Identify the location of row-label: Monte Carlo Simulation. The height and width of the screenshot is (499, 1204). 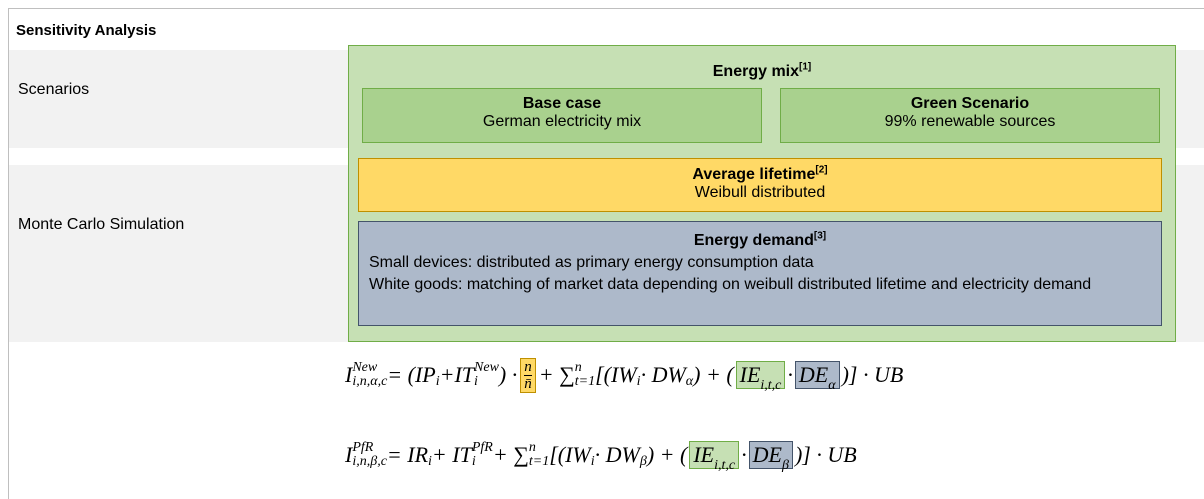
(101, 224).